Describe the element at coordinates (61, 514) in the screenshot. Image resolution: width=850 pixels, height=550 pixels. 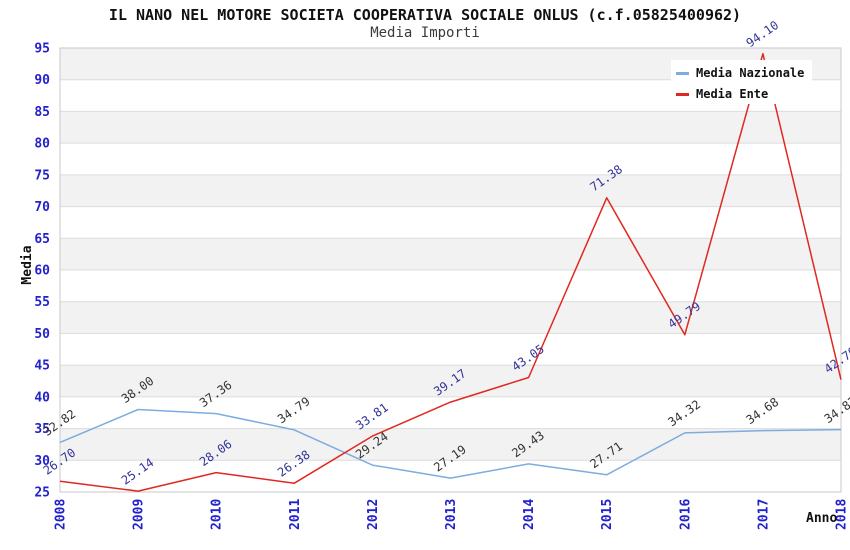
I see `x-tick-label: 2008` at that location.